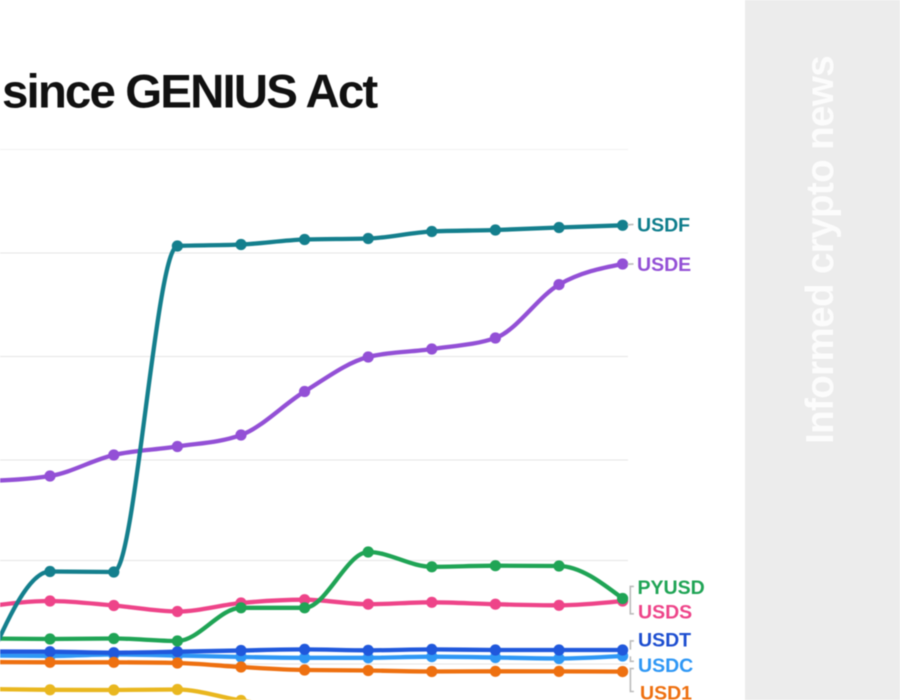  What do you see at coordinates (190, 92) in the screenshot?
I see `svg-text: since GENIUS Act` at bounding box center [190, 92].